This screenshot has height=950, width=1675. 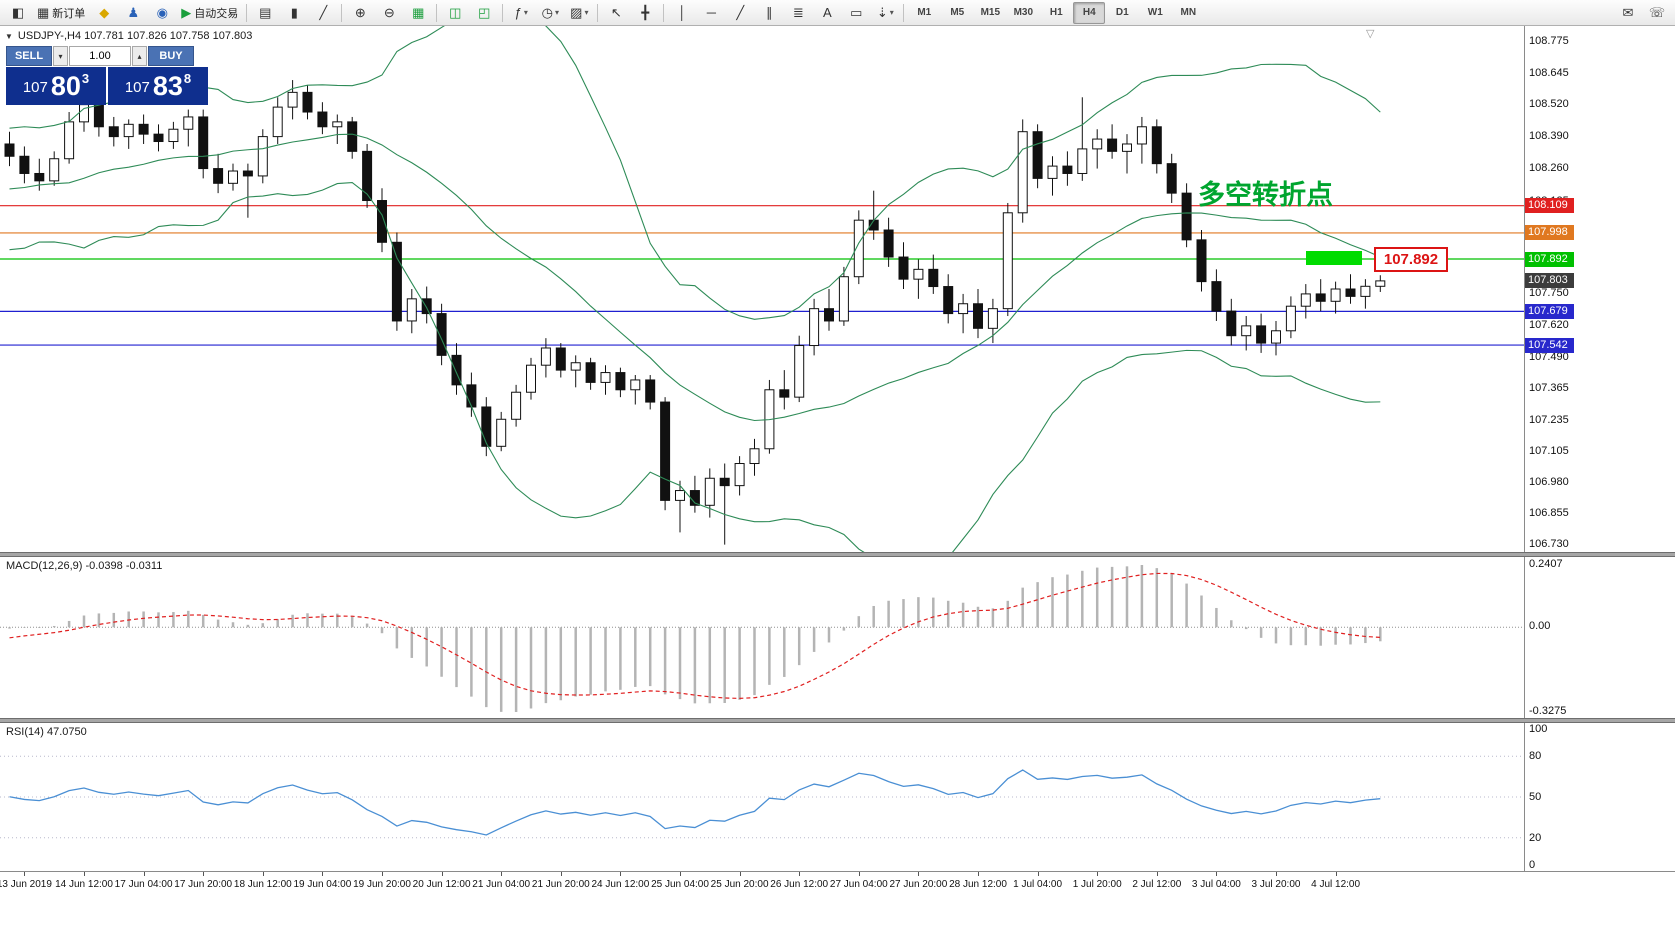 I want to click on time-axis-label: 13 Jun 2019, so click(x=26, y=884).